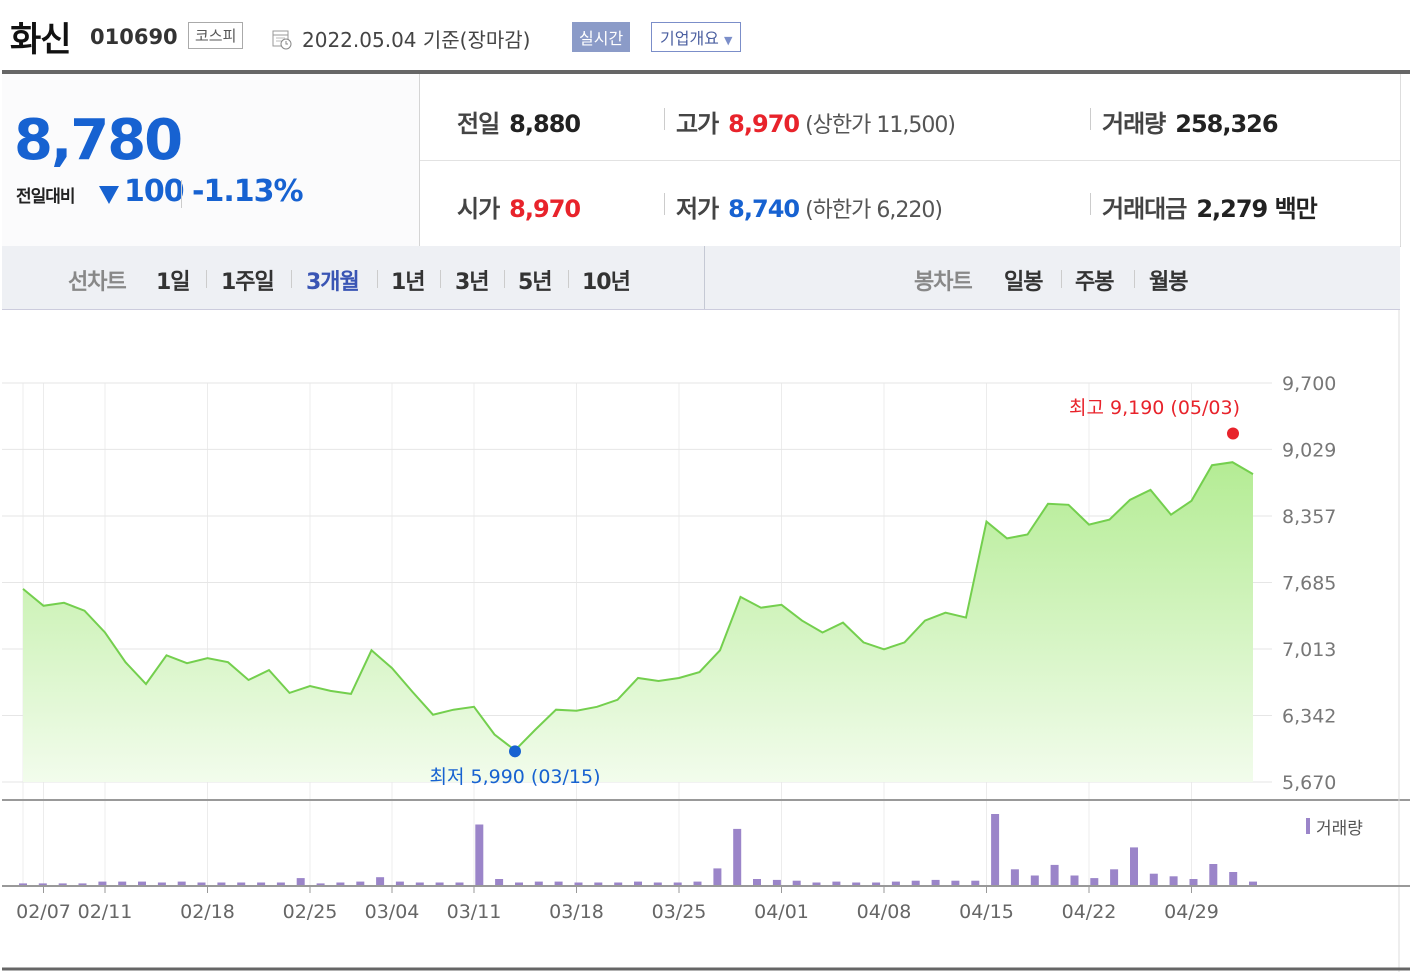 The height and width of the screenshot is (972, 1410). Describe the element at coordinates (874, 210) in the screenshot. I see `lower-limit: (하한가 6,220)` at that location.